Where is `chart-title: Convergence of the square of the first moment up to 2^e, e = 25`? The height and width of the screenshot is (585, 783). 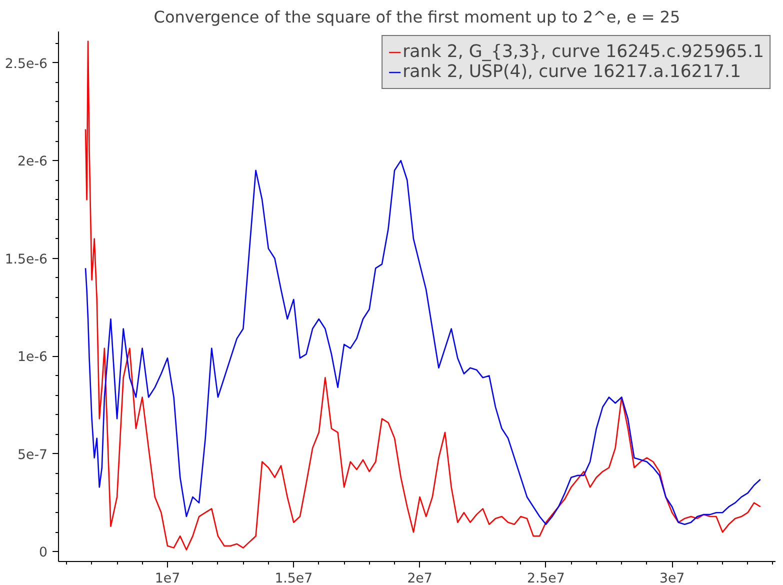
chart-title: Convergence of the square of the first moment up to 2^e, e = 25 is located at coordinates (417, 17).